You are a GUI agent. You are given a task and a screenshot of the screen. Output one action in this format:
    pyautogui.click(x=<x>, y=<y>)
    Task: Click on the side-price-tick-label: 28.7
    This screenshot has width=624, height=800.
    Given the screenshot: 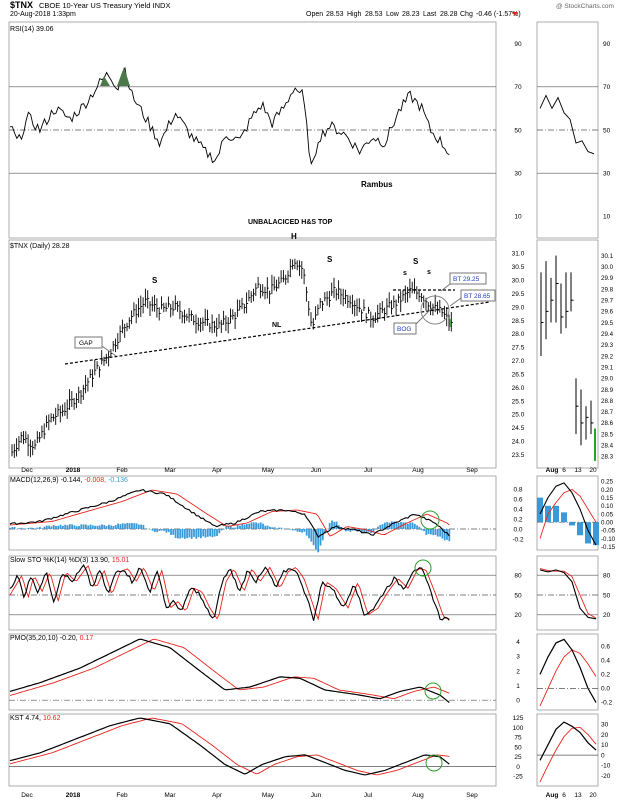 What is the action you would take?
    pyautogui.click(x=607, y=412)
    